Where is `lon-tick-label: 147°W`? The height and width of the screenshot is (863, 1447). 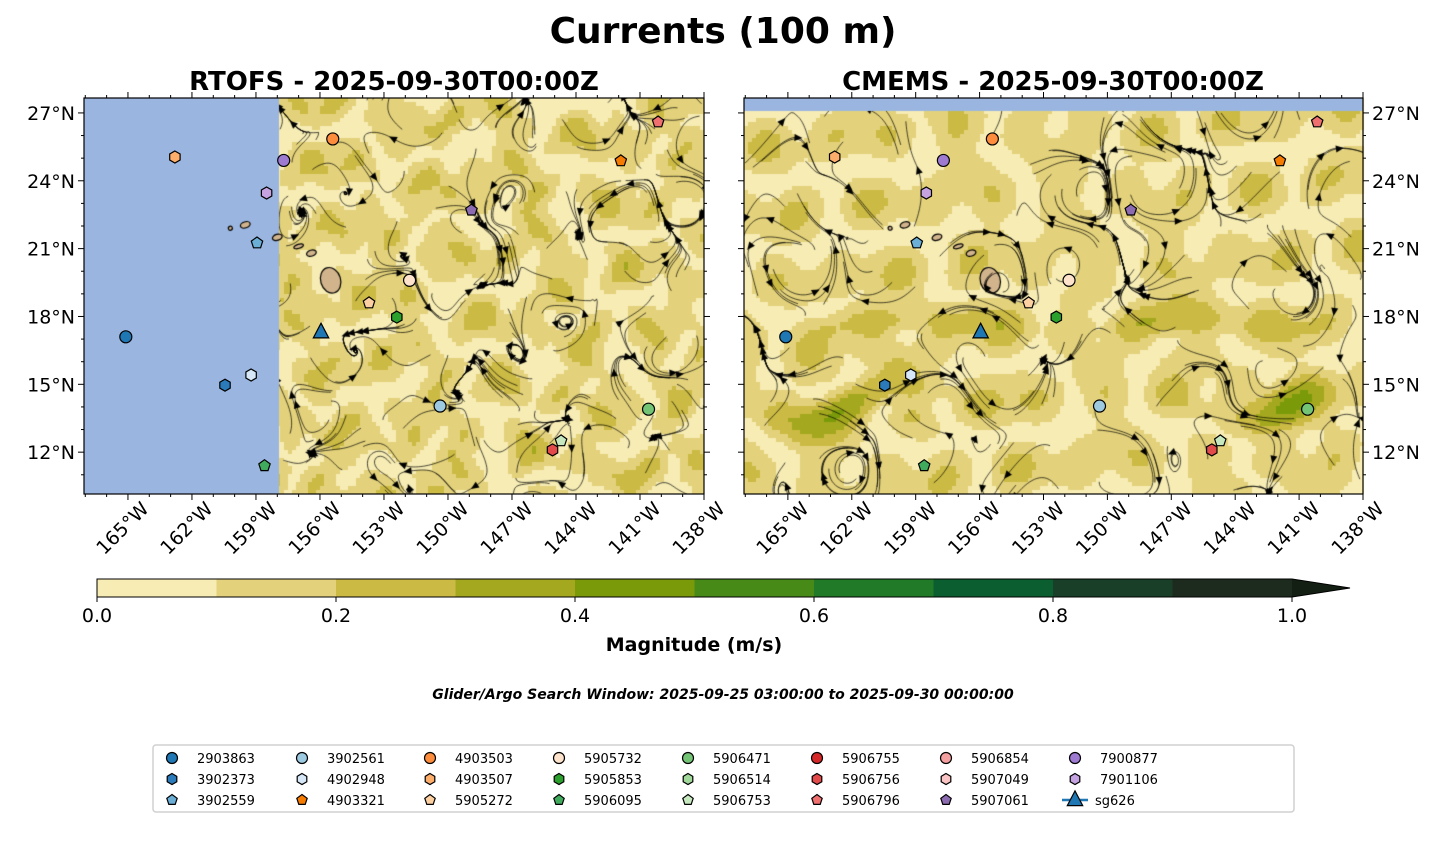
lon-tick-label: 147°W is located at coordinates (1166, 528).